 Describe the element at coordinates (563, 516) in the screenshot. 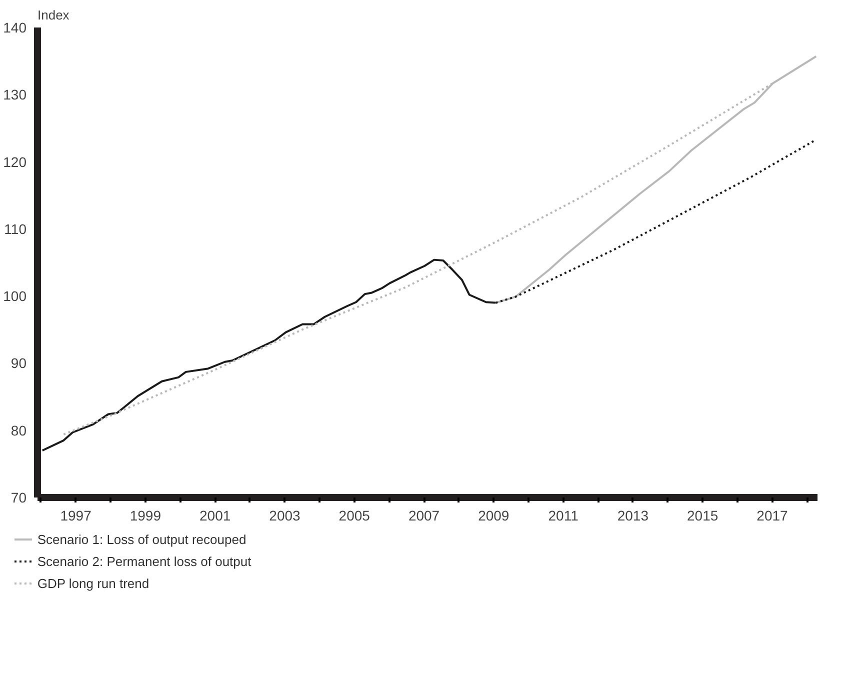

I see `x-tick-label: 2011` at that location.